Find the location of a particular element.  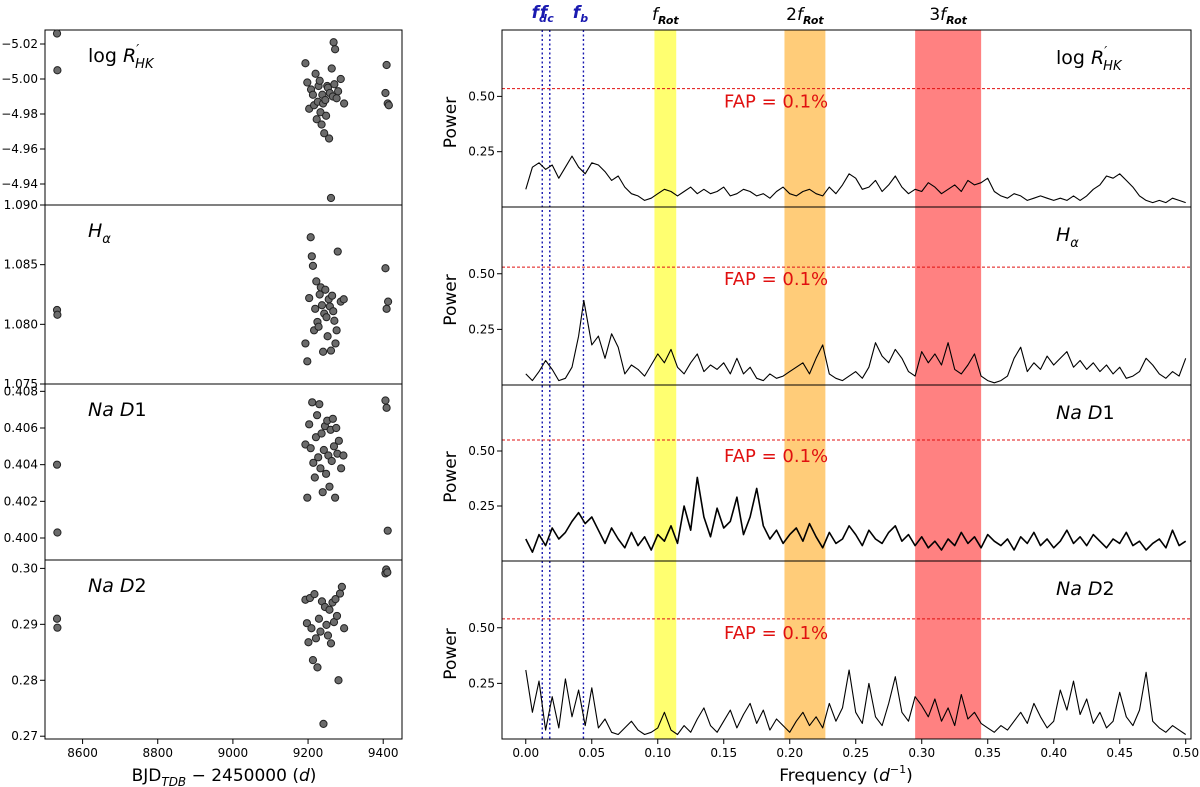

xlabel-main: BJD is located at coordinates (147, 776).